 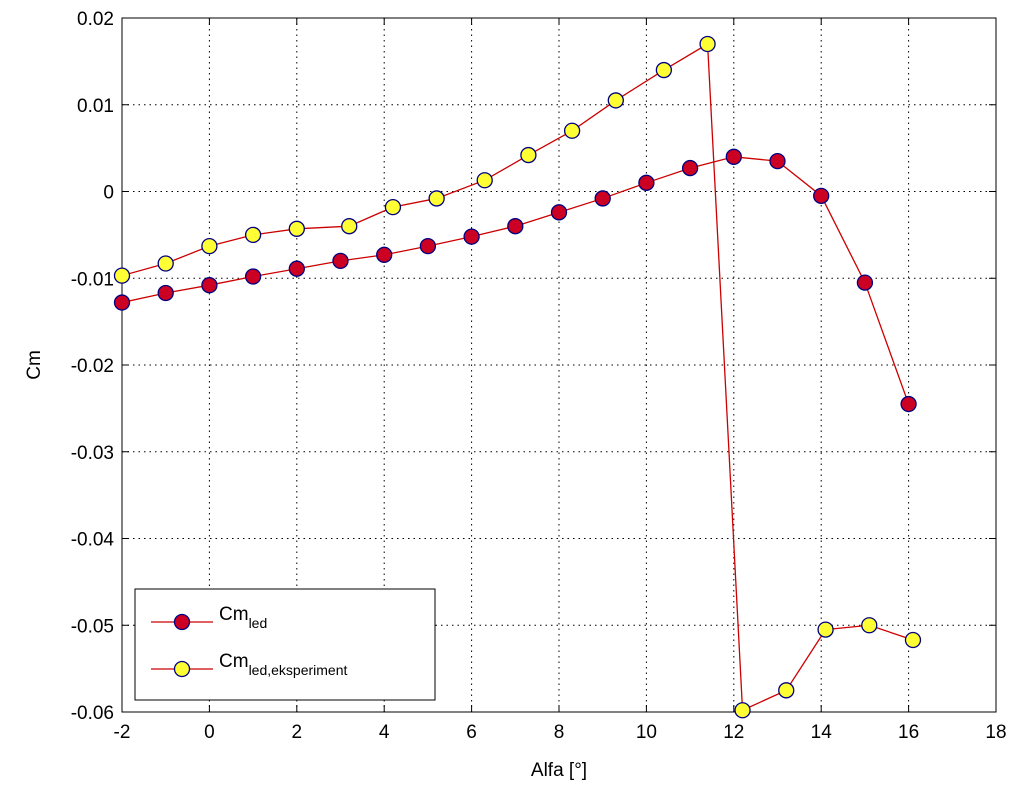 What do you see at coordinates (92, 453) in the screenshot?
I see `y-tick-label: -0.03` at bounding box center [92, 453].